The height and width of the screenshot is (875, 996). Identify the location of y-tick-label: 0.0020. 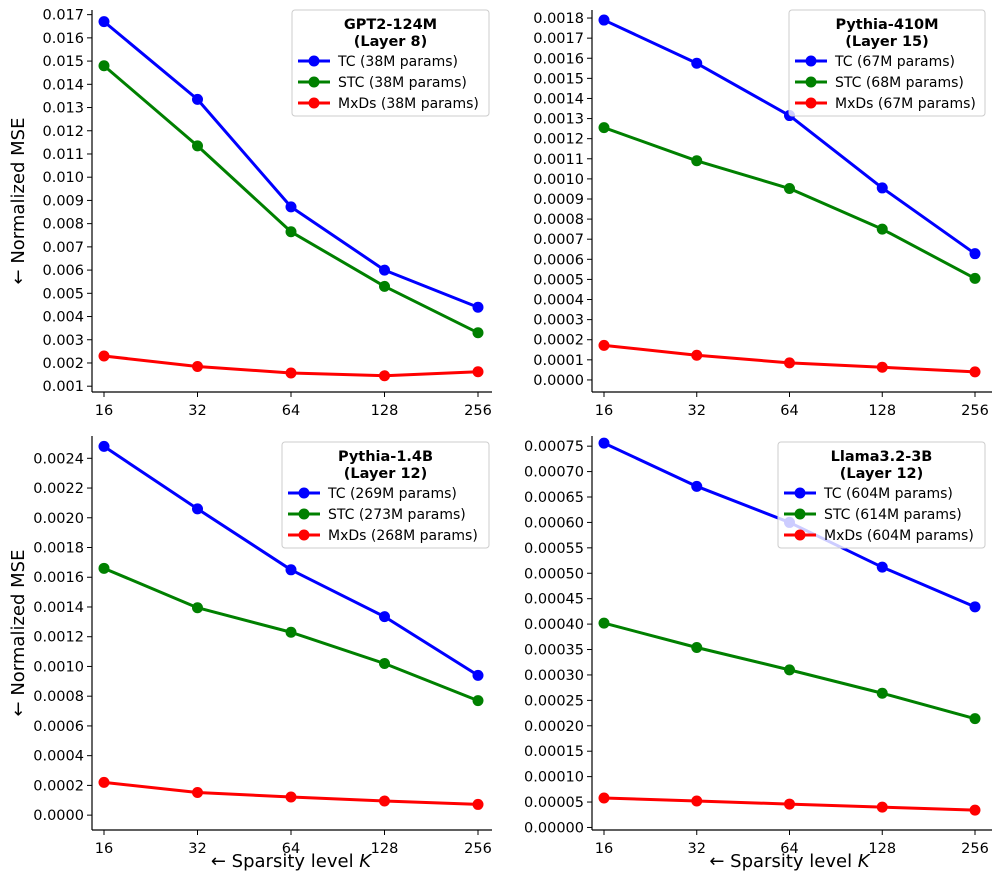
(58, 519).